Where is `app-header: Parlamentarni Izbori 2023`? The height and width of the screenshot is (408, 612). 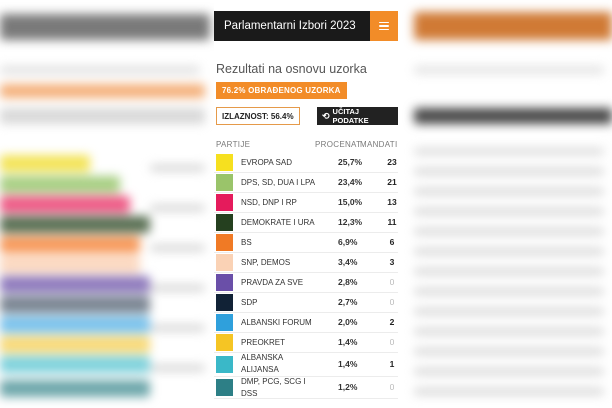 app-header: Parlamentarni Izbori 2023 is located at coordinates (306, 26).